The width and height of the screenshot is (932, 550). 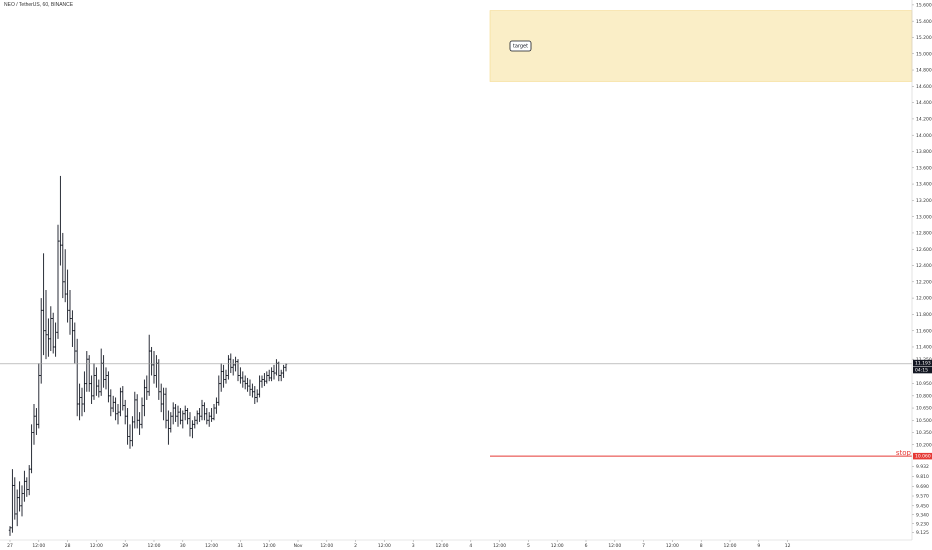 What do you see at coordinates (924, 22) in the screenshot?
I see `y-tick-label: 15.400` at bounding box center [924, 22].